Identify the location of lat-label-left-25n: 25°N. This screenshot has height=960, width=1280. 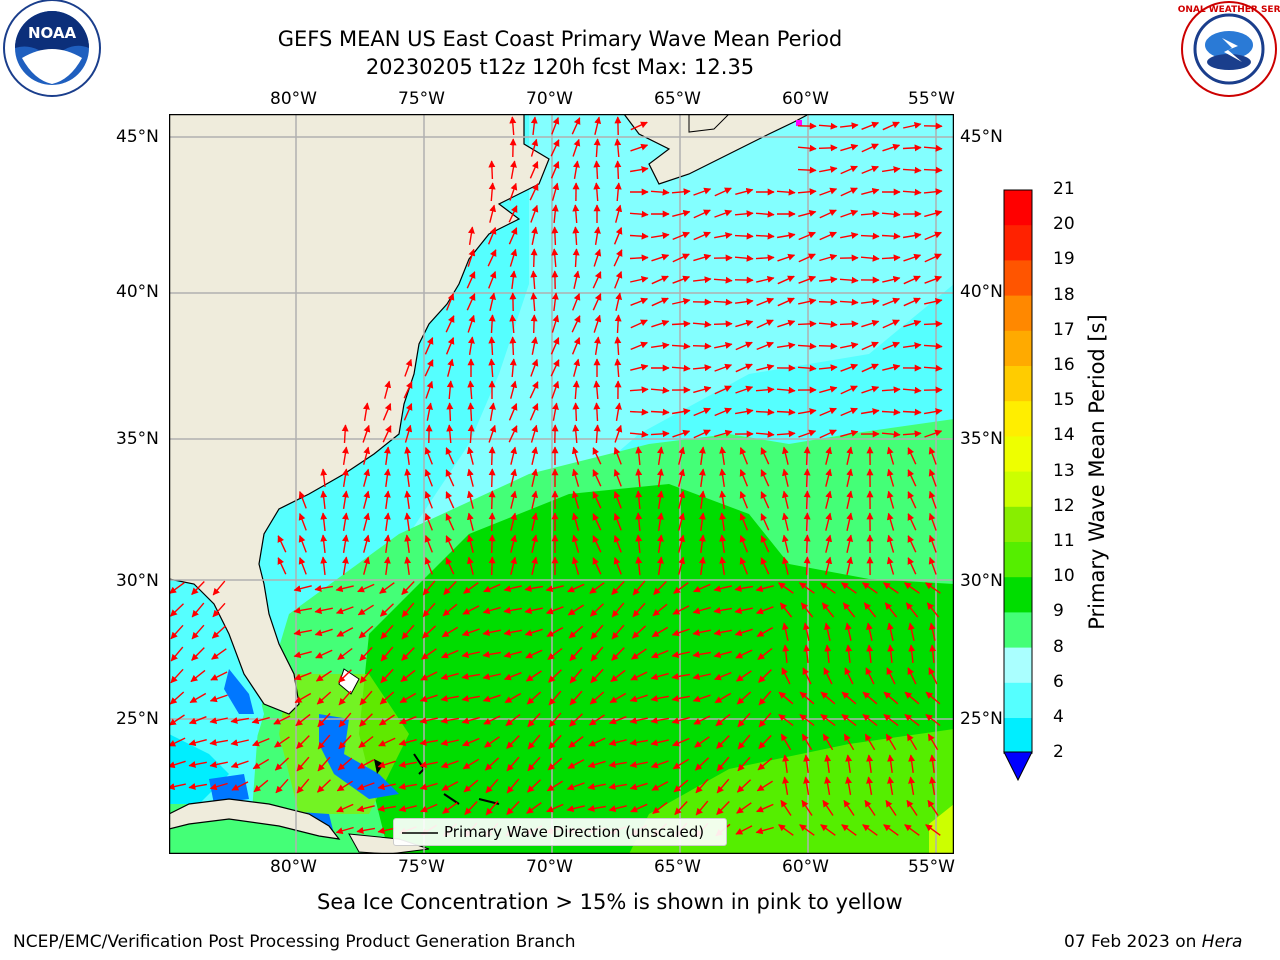
(137, 719).